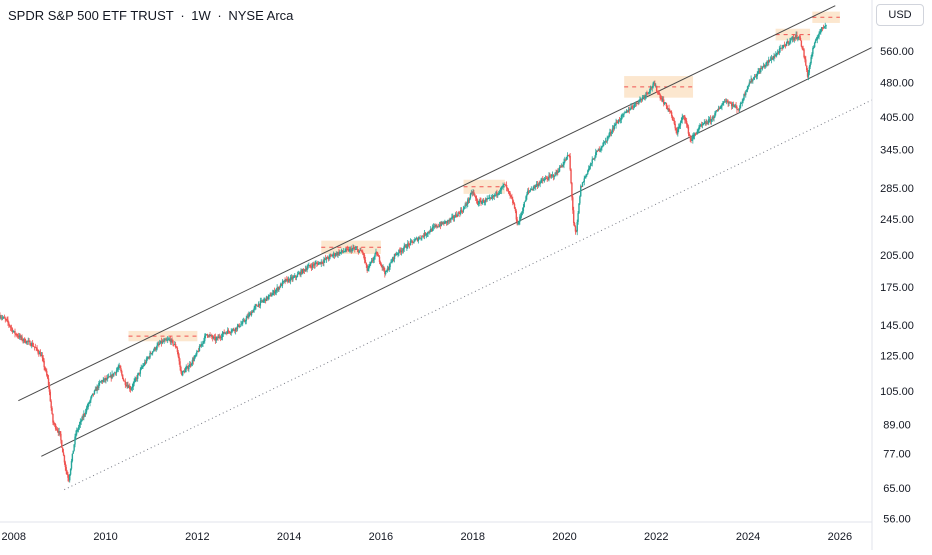 The width and height of the screenshot is (932, 555). What do you see at coordinates (427, 537) in the screenshot?
I see `time-axis: 2008 2010 2012 2014 2016 2018 2020 2022 2024 2026` at bounding box center [427, 537].